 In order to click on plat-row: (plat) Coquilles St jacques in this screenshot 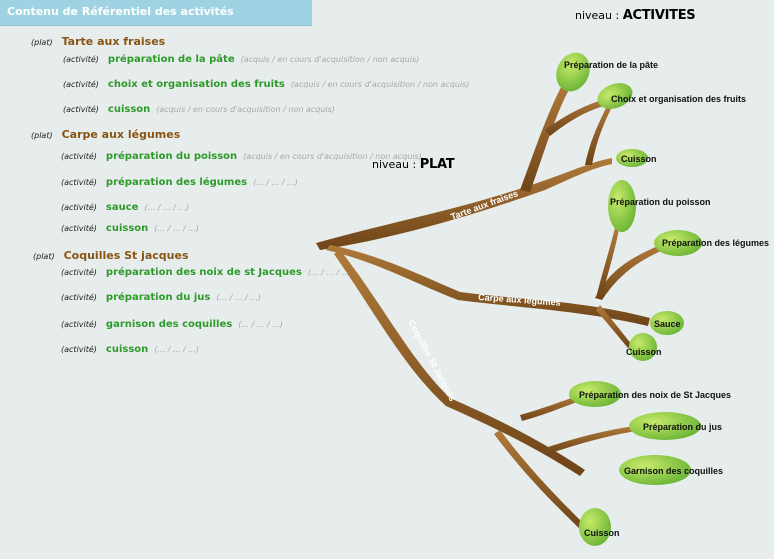, I will do `click(111, 255)`.